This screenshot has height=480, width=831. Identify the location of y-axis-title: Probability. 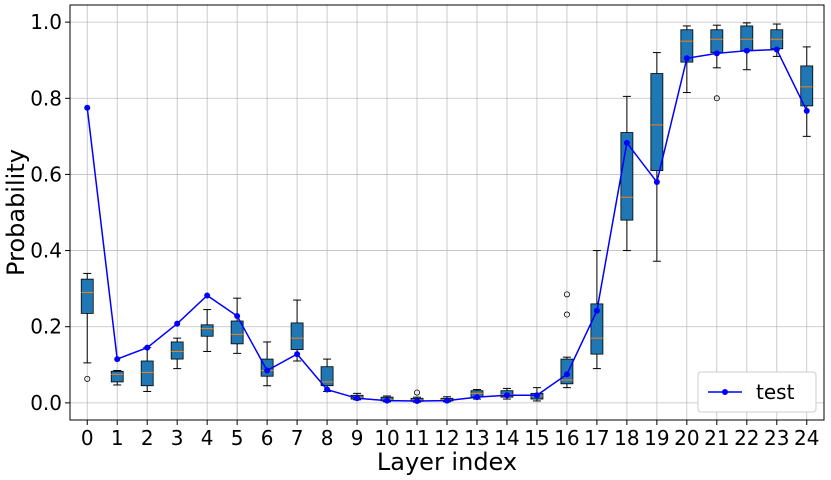
(16, 212).